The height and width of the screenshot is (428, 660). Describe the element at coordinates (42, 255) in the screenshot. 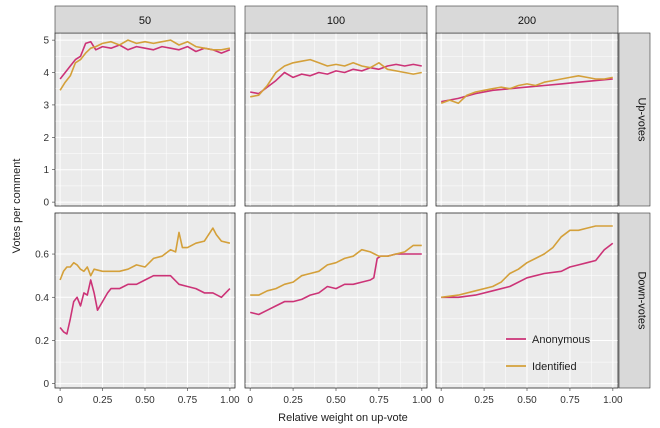

I see `y-tick-label: 0.6` at that location.